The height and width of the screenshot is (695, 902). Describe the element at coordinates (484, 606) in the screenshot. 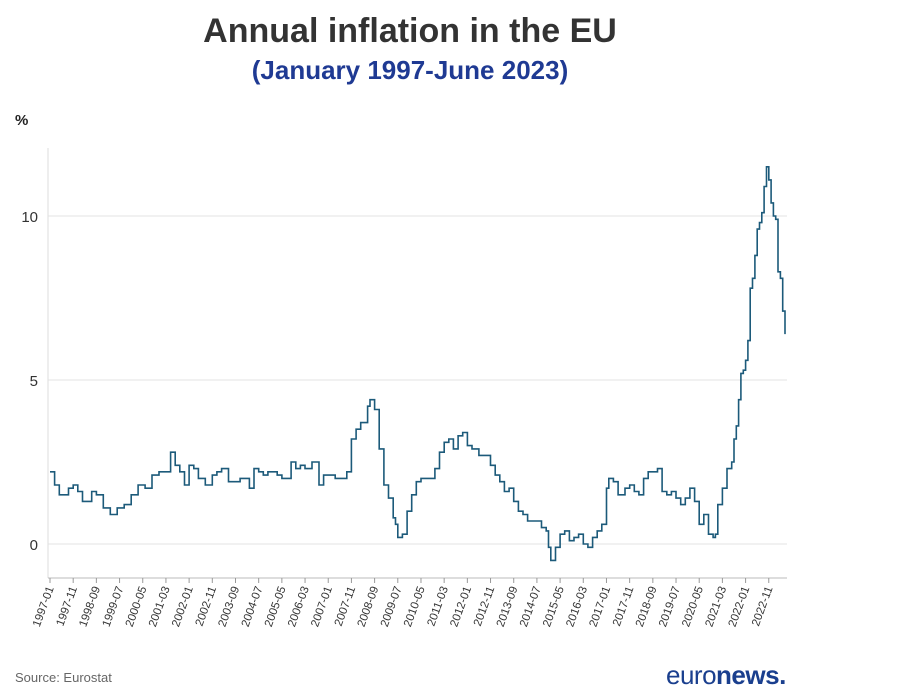

I see `x-tick-label: 2012-11` at that location.